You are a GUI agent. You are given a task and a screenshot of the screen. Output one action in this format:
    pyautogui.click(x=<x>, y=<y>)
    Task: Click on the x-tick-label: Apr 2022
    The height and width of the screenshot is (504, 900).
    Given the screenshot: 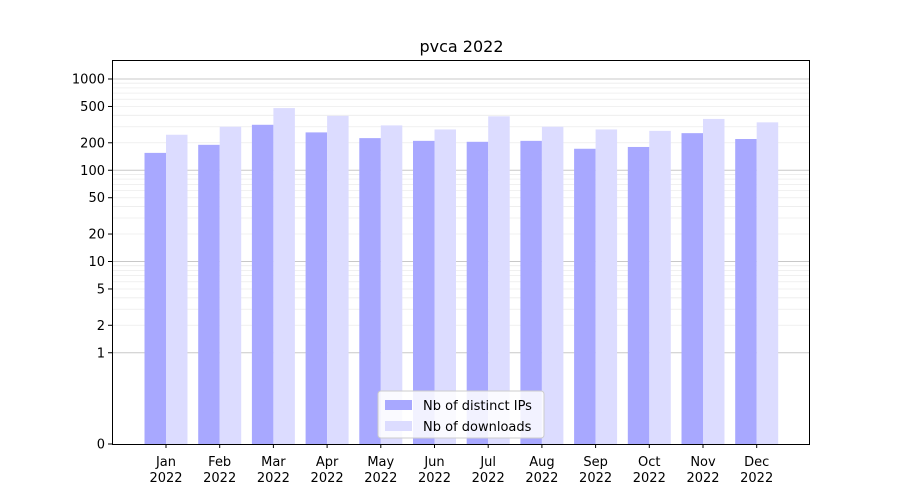 What is the action you would take?
    pyautogui.click(x=327, y=470)
    